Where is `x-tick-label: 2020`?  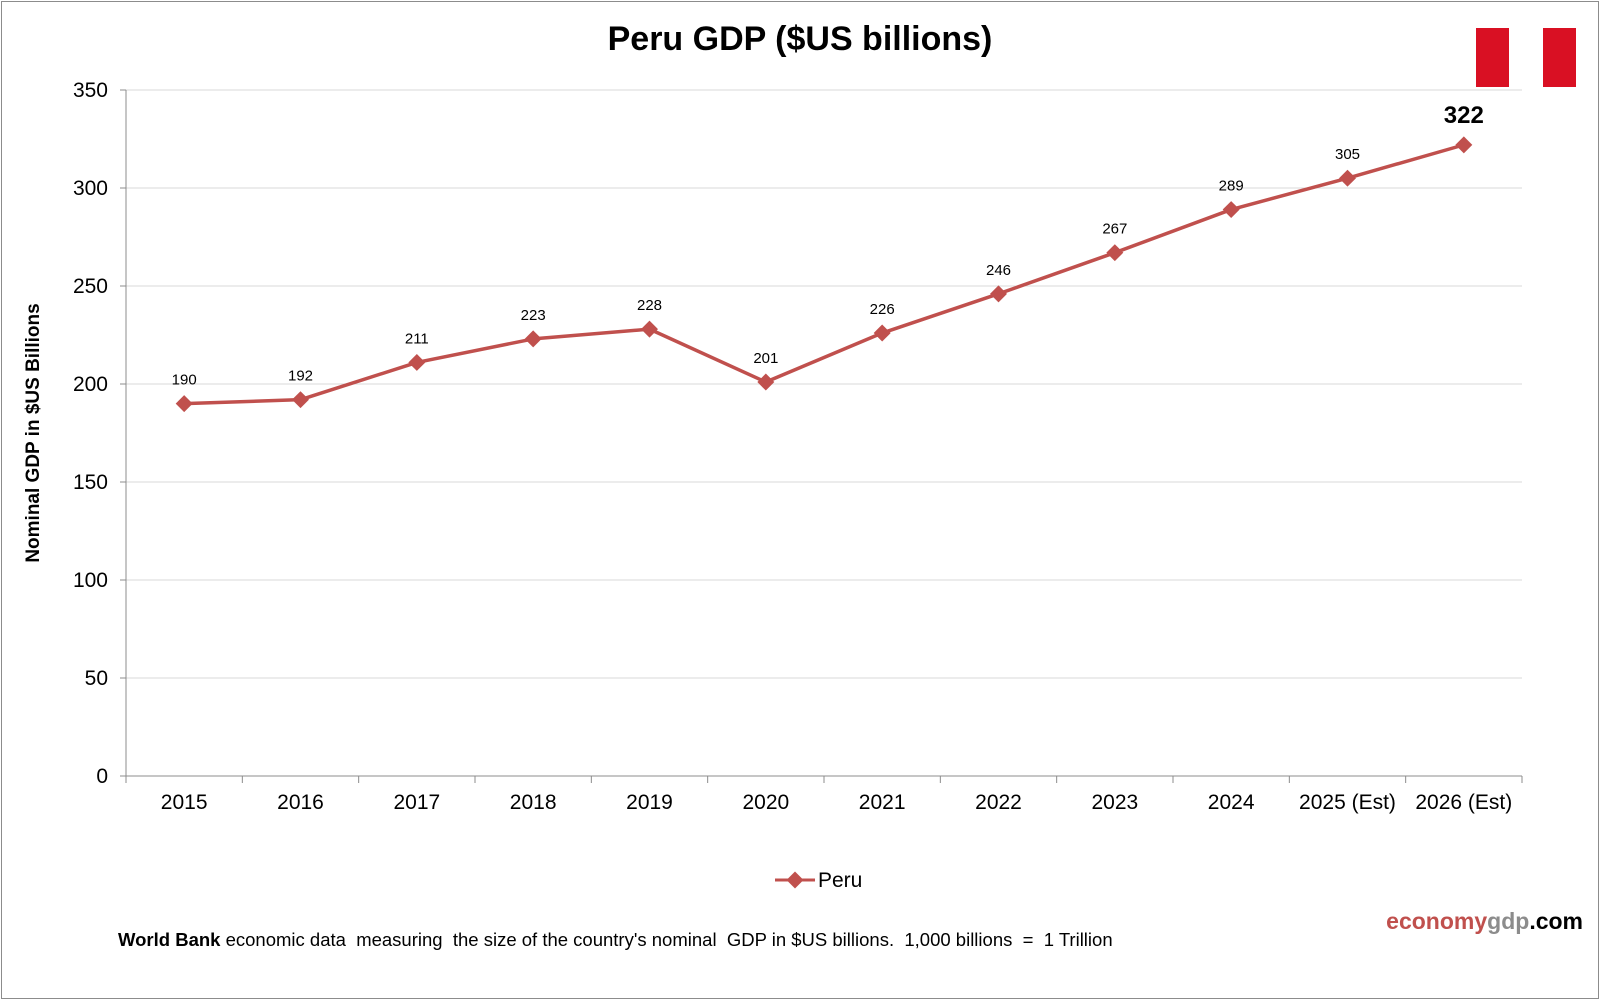 x-tick-label: 2020 is located at coordinates (765, 802).